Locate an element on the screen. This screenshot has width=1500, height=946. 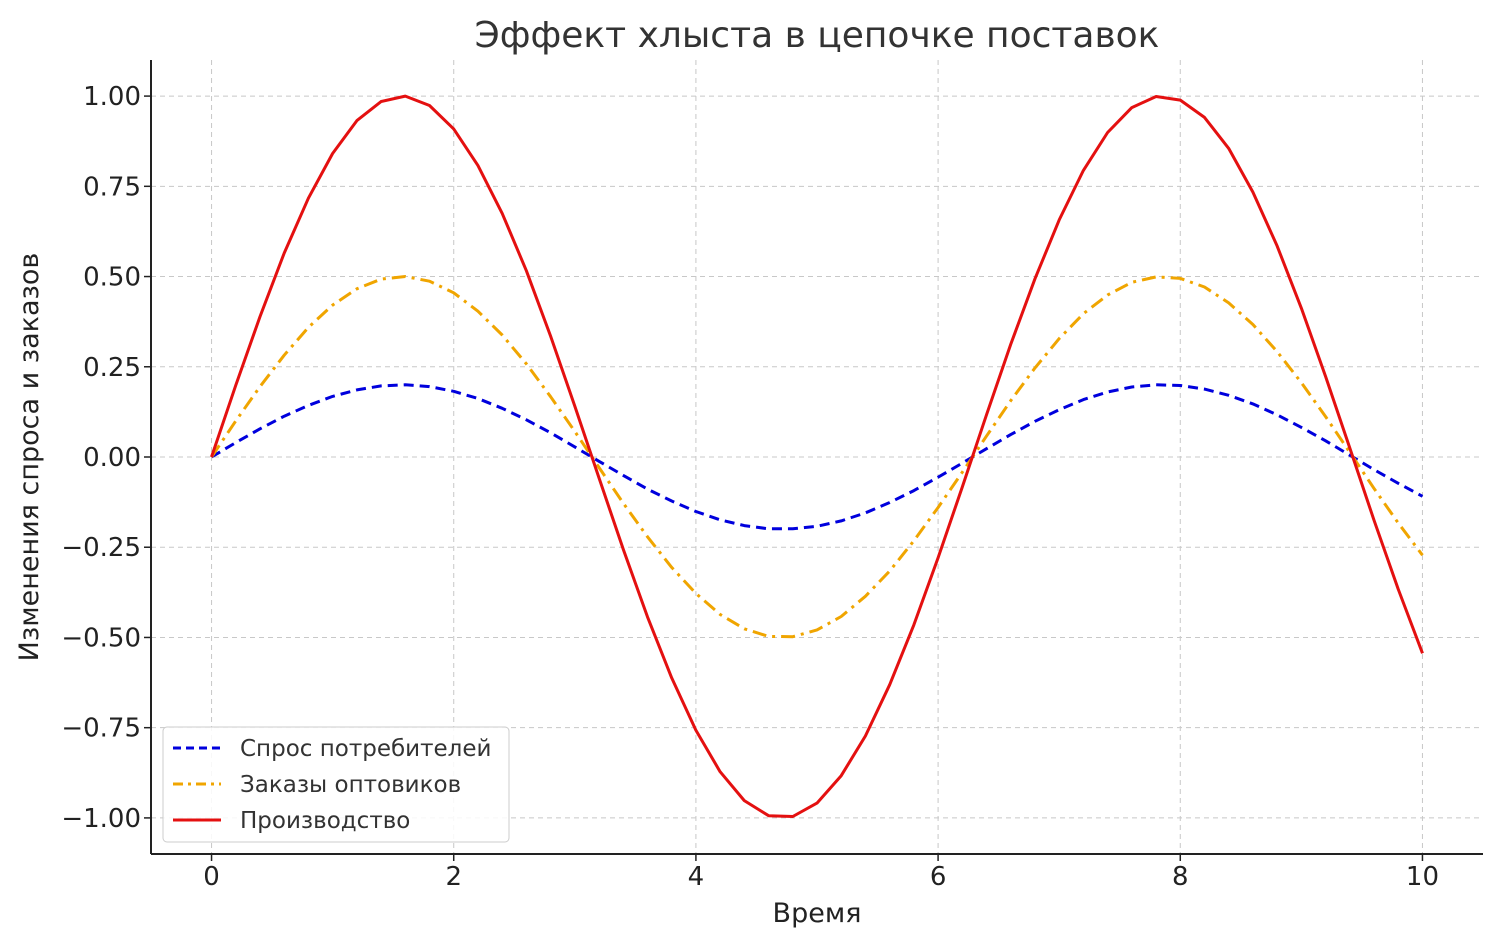
y-tick-label: −0.75 is located at coordinates (101, 729).